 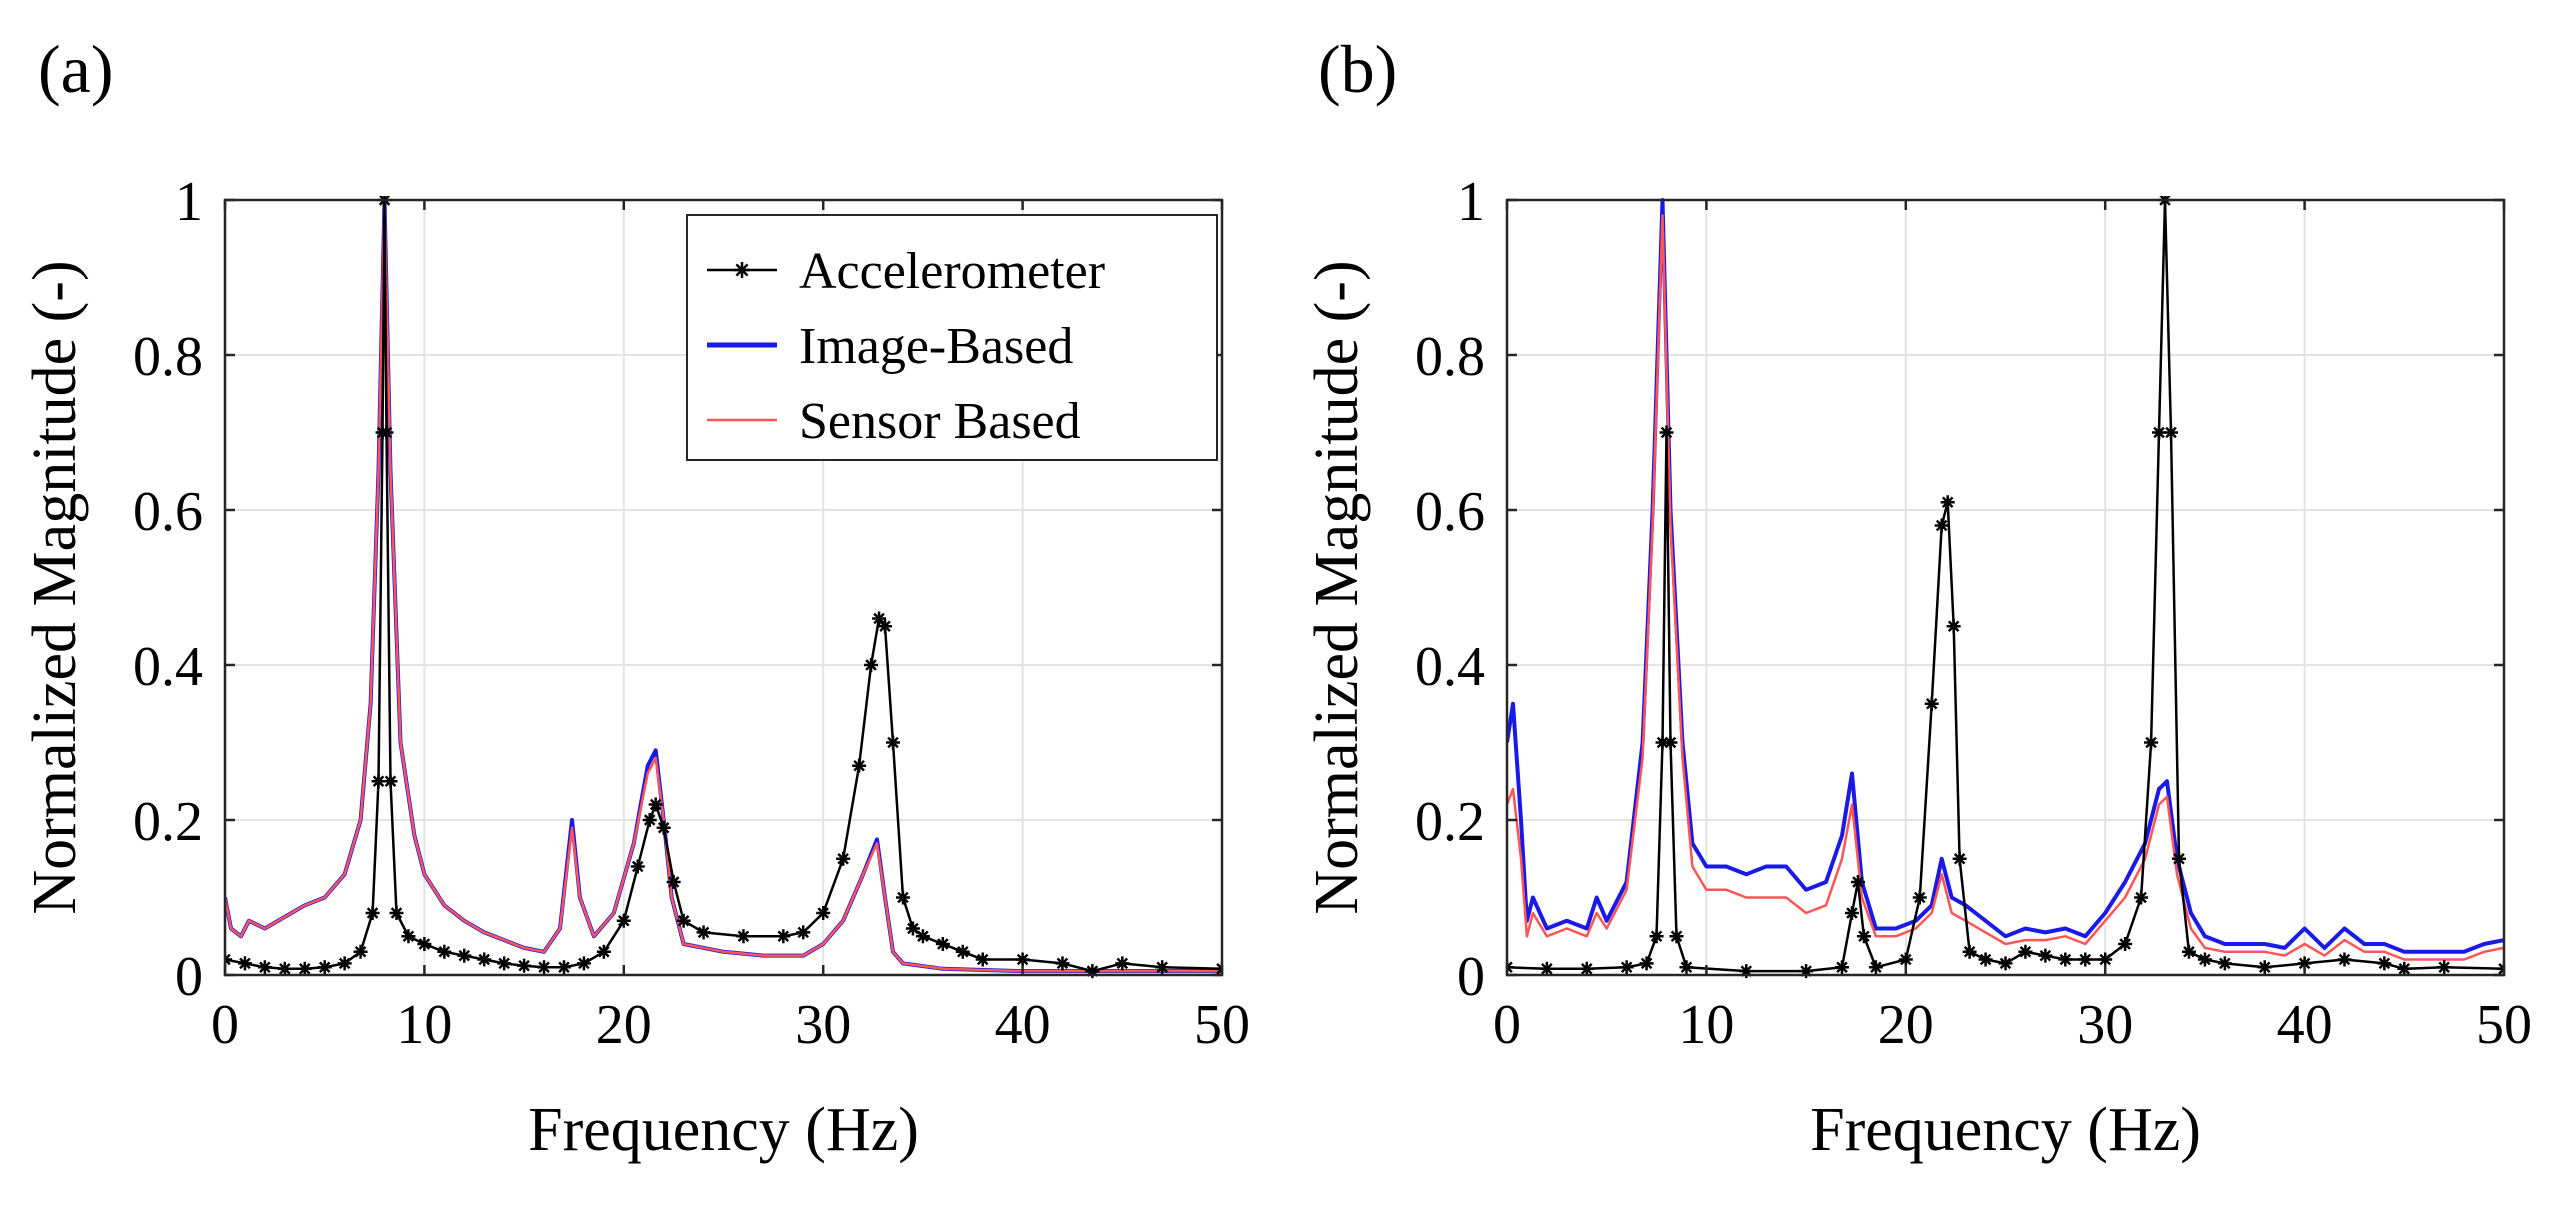 I want to click on p1-accelerometer-point-3-d2, so click(x=1626, y=967).